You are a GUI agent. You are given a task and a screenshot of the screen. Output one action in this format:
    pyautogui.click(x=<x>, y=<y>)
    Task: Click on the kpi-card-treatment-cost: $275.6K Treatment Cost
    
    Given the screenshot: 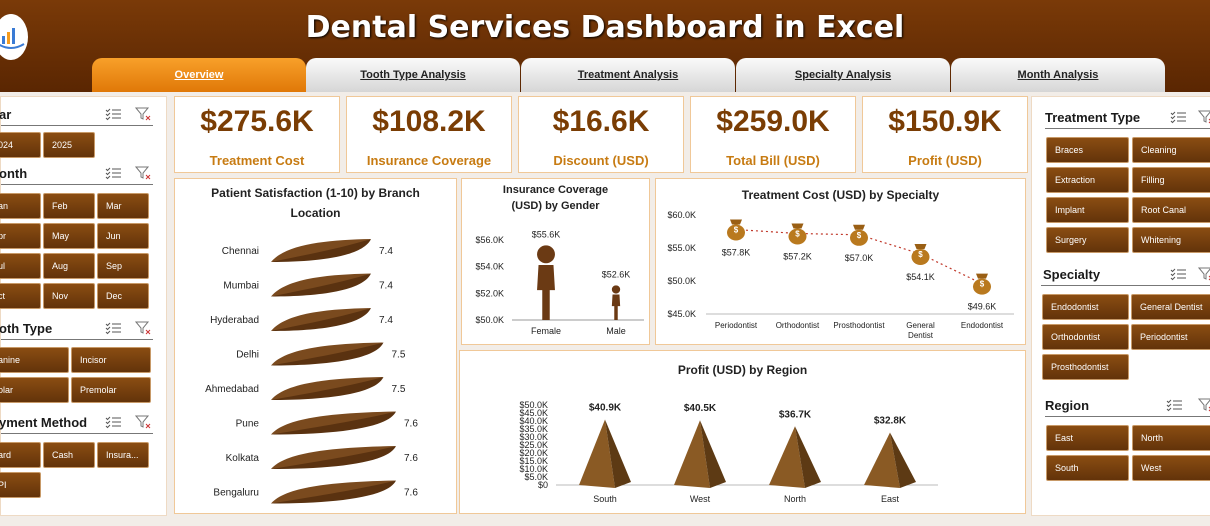 What is the action you would take?
    pyautogui.click(x=257, y=134)
    